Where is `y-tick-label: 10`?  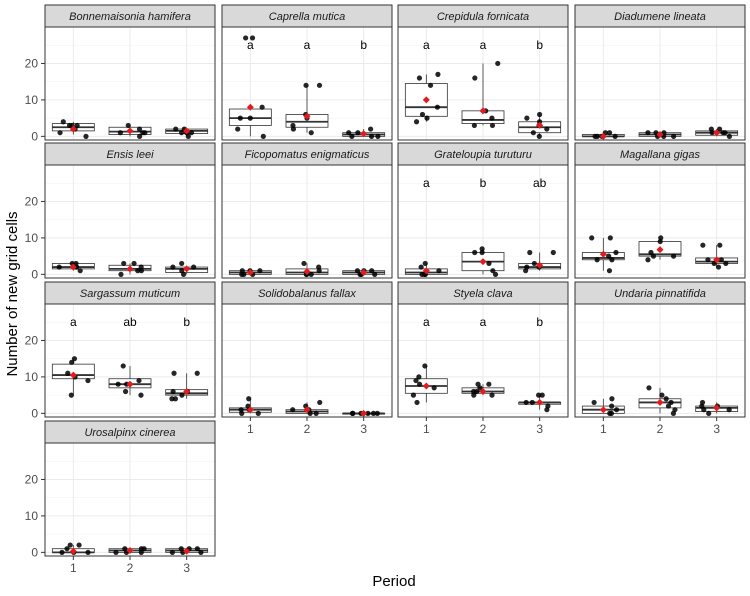
y-tick-label: 10 is located at coordinates (32, 377).